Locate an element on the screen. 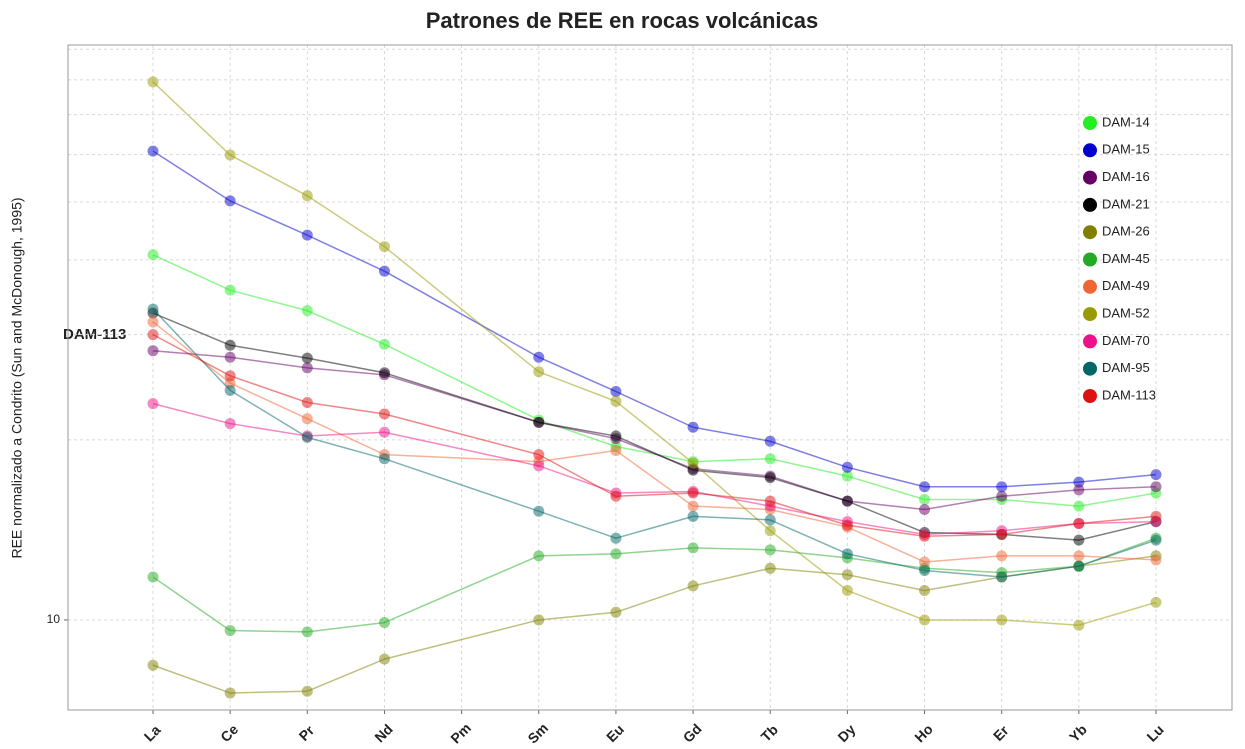  legend-label: DAM-52 is located at coordinates (1126, 313).